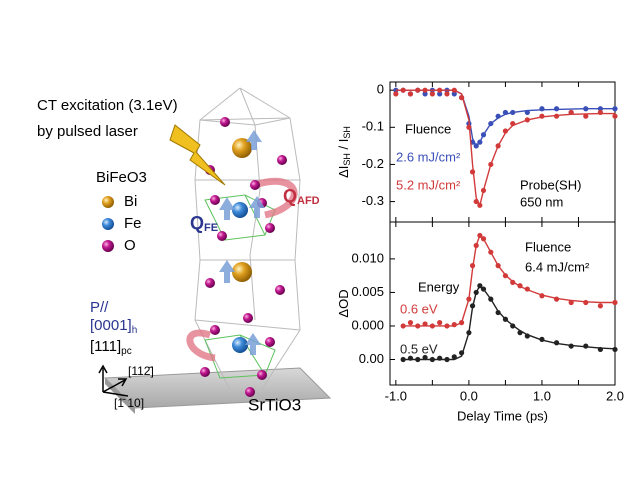 This screenshot has width=640, height=485. I want to click on y-tick-label: -0.2, so click(373, 163).